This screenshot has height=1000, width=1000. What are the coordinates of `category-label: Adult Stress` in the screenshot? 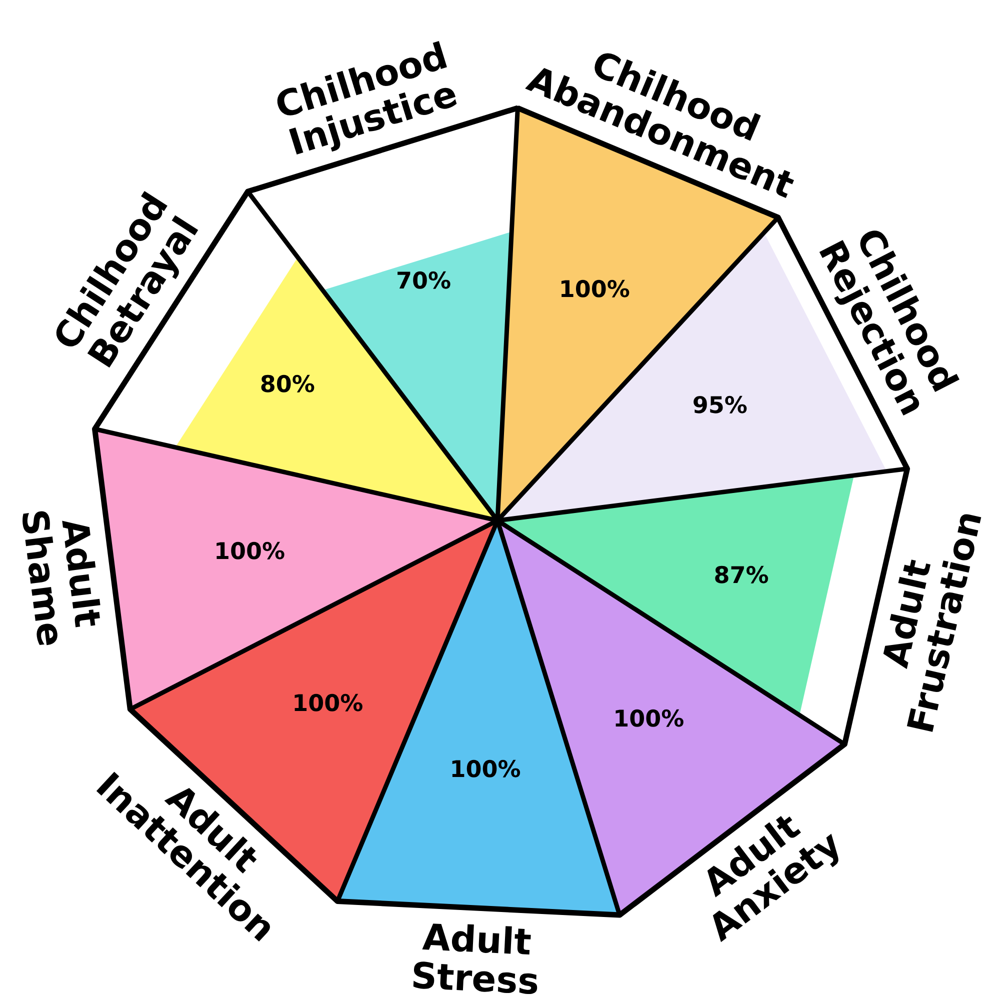 It's located at (475, 958).